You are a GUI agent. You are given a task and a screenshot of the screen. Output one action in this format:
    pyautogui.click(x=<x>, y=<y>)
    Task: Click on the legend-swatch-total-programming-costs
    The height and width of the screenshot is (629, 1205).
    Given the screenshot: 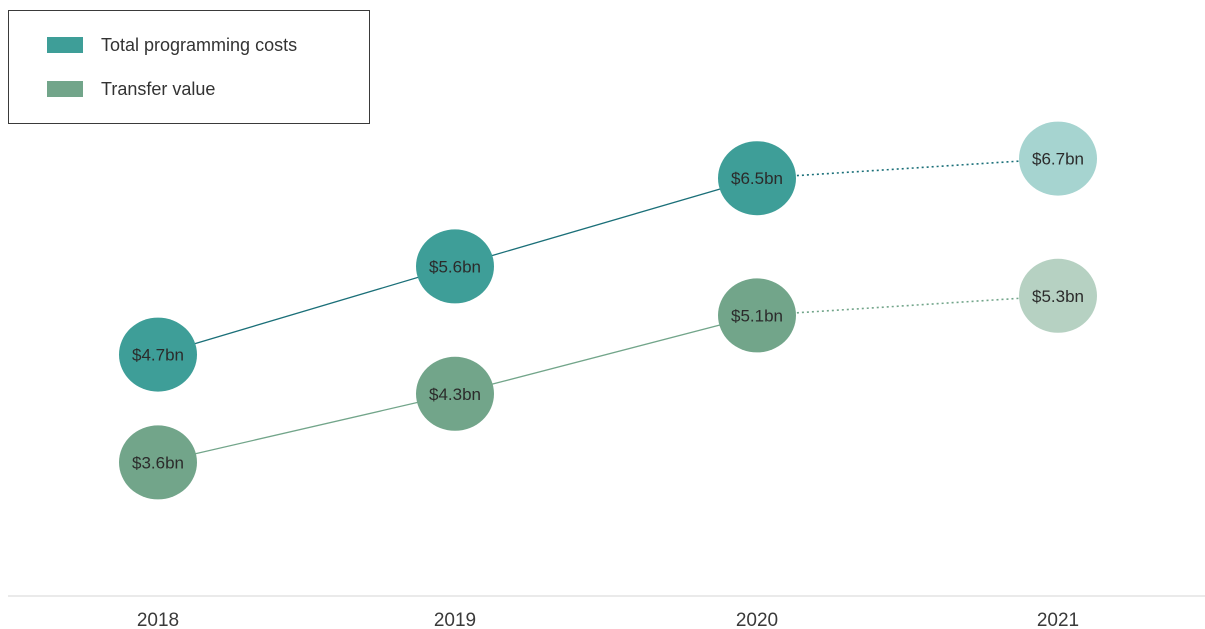 What is the action you would take?
    pyautogui.click(x=65, y=45)
    